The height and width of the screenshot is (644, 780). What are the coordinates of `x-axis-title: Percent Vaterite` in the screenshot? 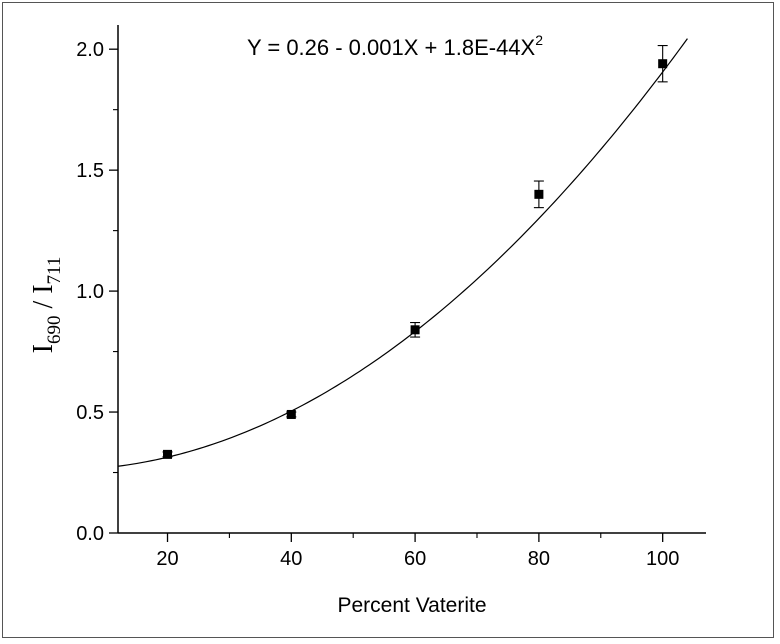 It's located at (411, 605).